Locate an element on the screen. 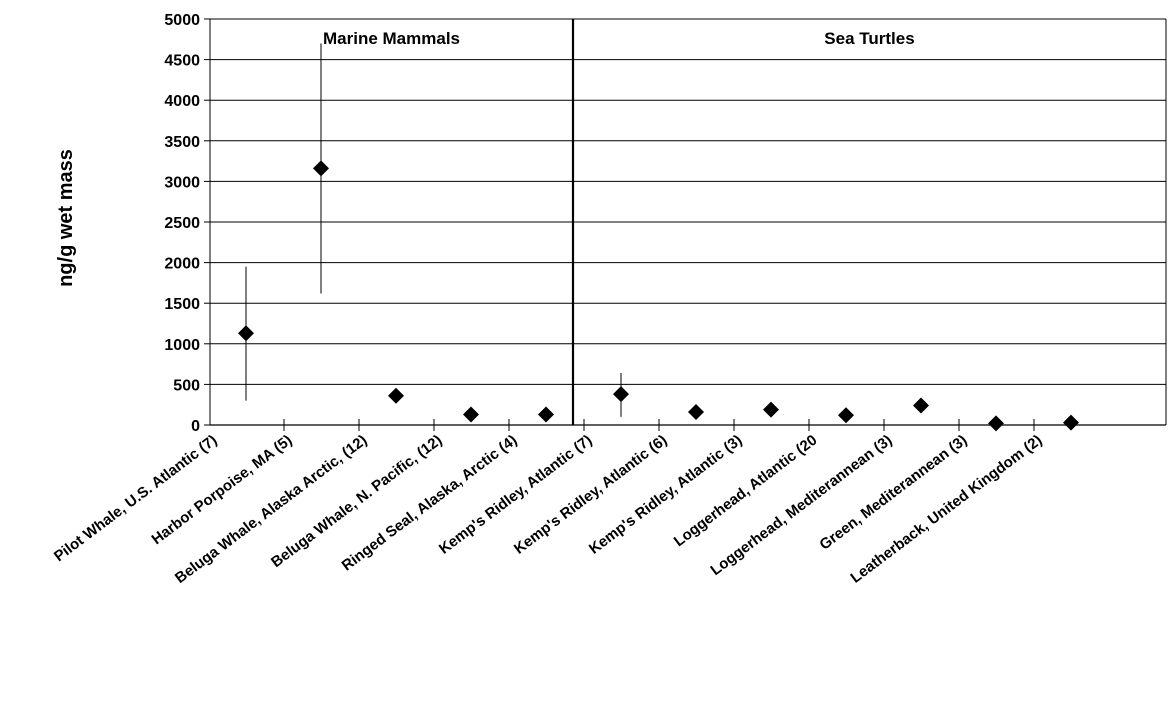 This screenshot has width=1174, height=728. y-tick-label: 2500 is located at coordinates (182, 223).